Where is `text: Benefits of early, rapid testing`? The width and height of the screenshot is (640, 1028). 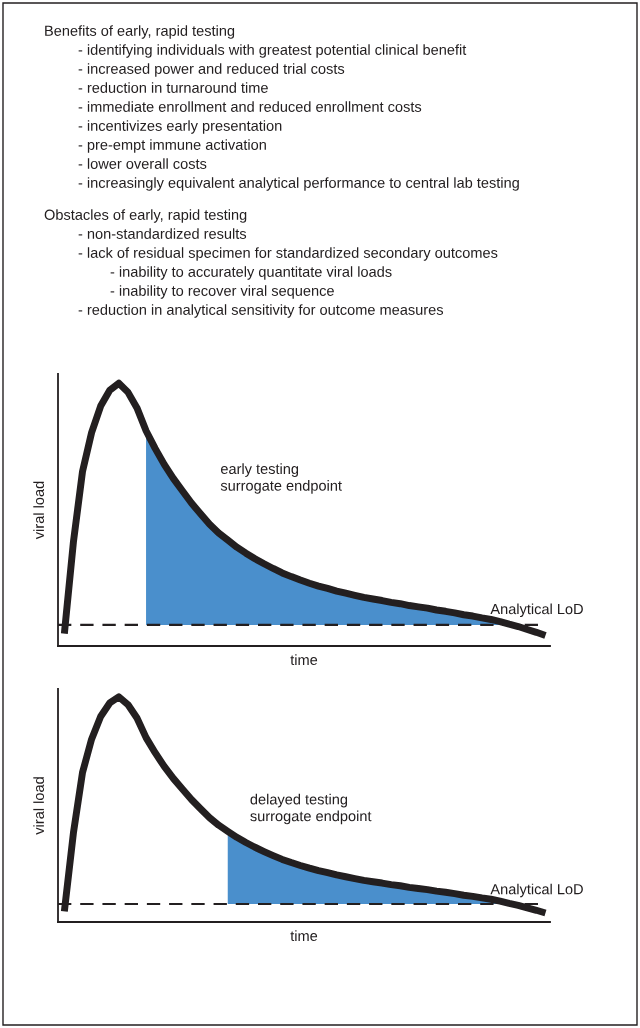 text: Benefits of early, rapid testing is located at coordinates (140, 32).